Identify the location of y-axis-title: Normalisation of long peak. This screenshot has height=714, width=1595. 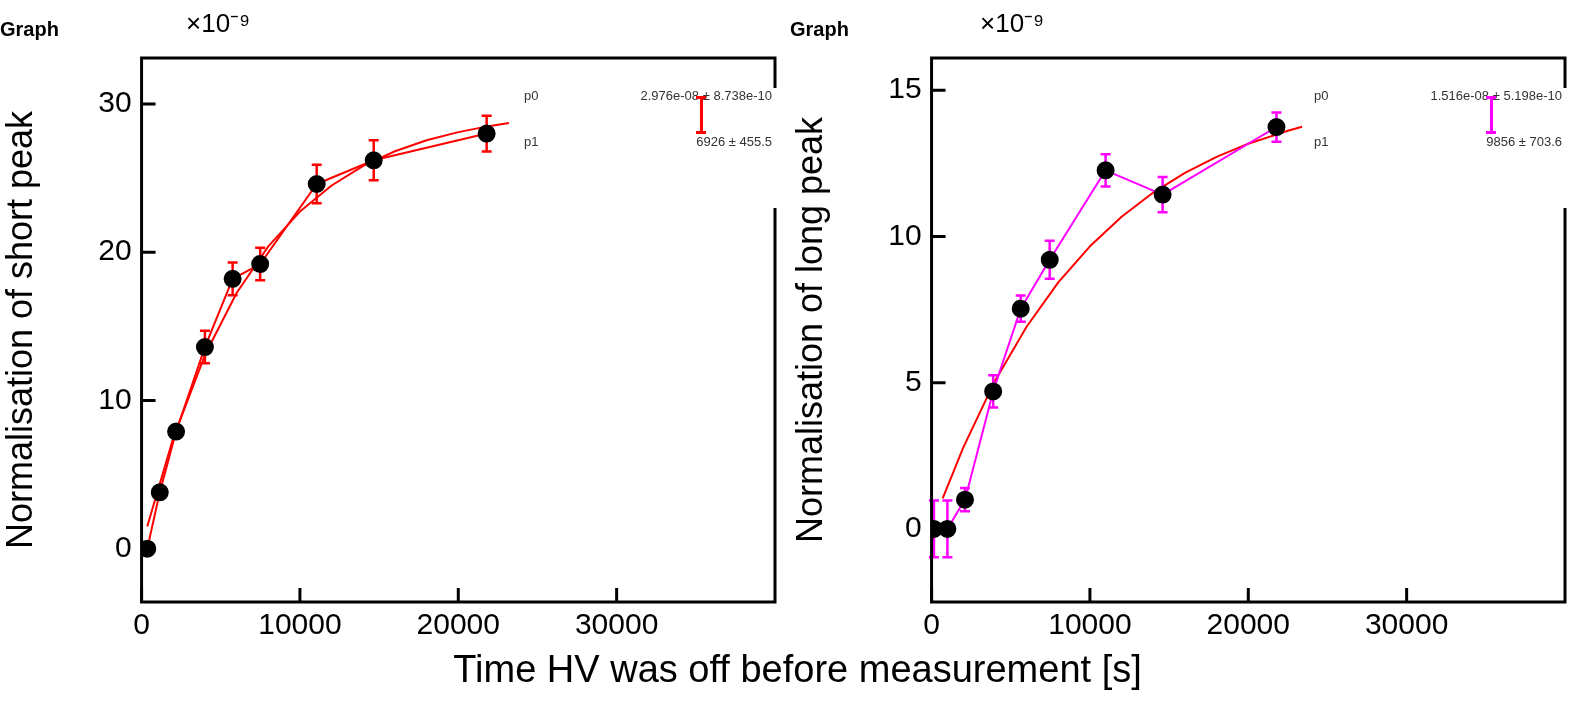
(809, 329).